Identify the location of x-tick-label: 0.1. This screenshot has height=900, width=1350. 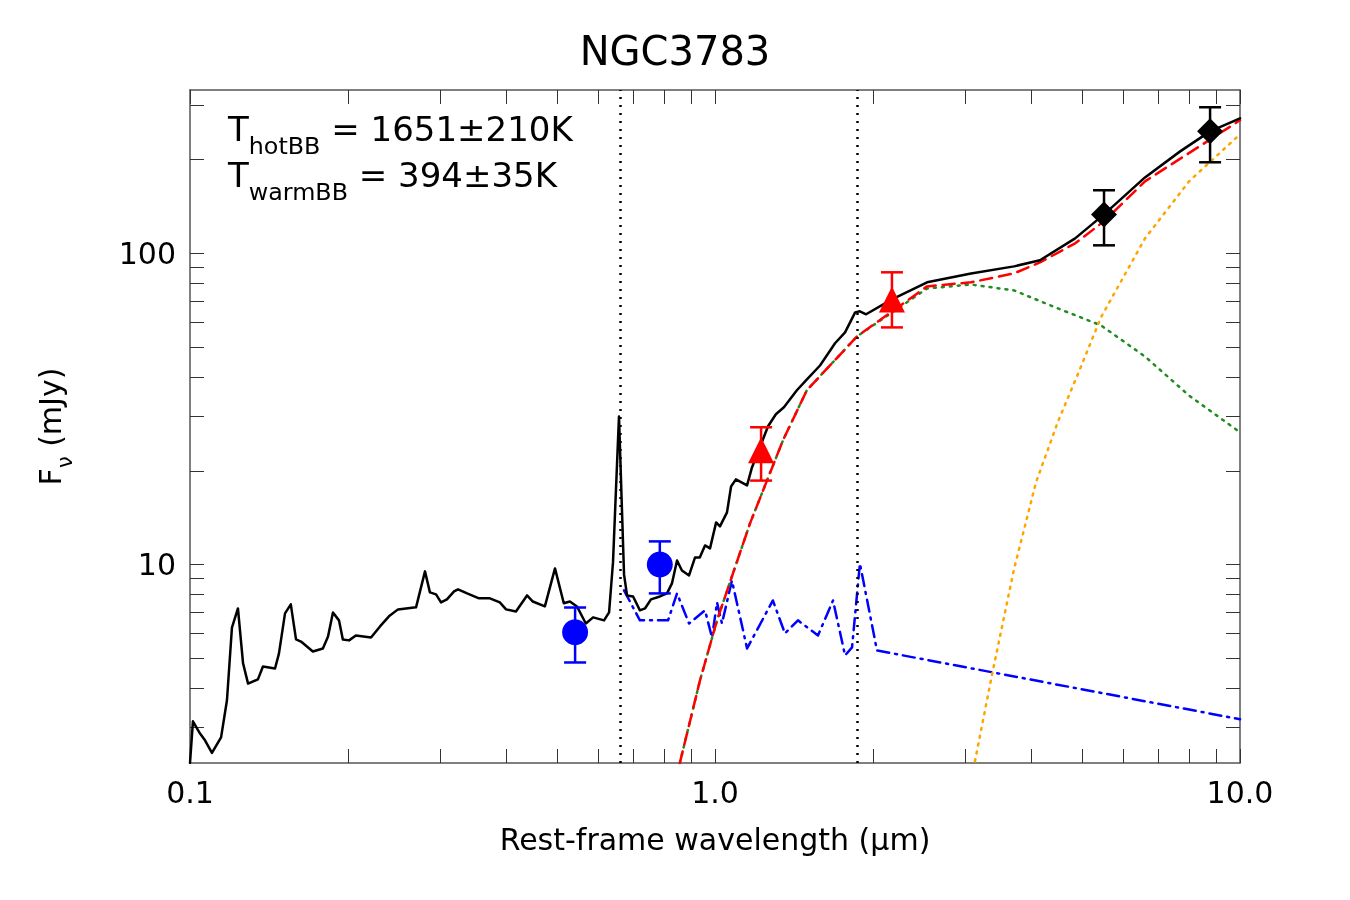
(190, 792).